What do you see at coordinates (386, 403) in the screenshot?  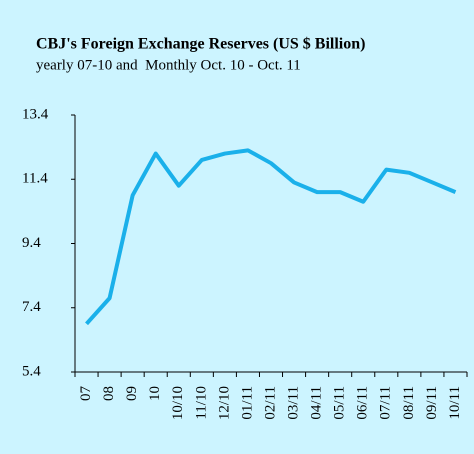 I see `x-tick-label: 07/11` at bounding box center [386, 403].